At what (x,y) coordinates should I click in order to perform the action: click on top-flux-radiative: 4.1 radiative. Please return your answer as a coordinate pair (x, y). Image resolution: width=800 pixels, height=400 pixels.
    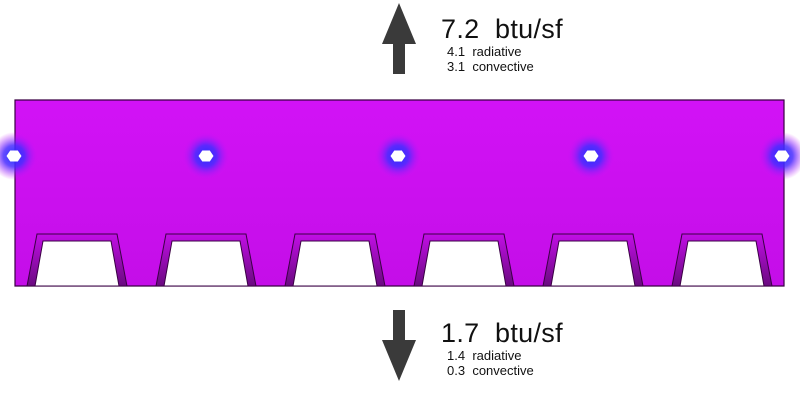
    Looking at the image, I should click on (505, 51).